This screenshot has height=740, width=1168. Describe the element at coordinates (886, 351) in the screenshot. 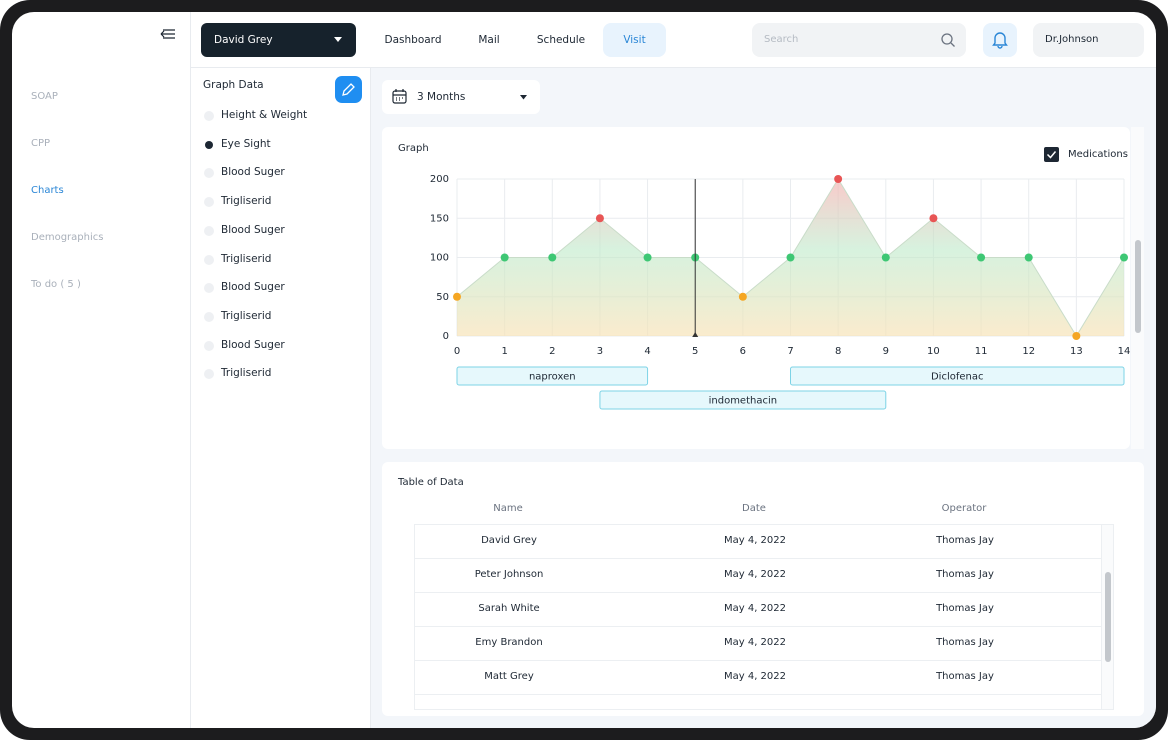

I see `x-tick-label: 9` at that location.